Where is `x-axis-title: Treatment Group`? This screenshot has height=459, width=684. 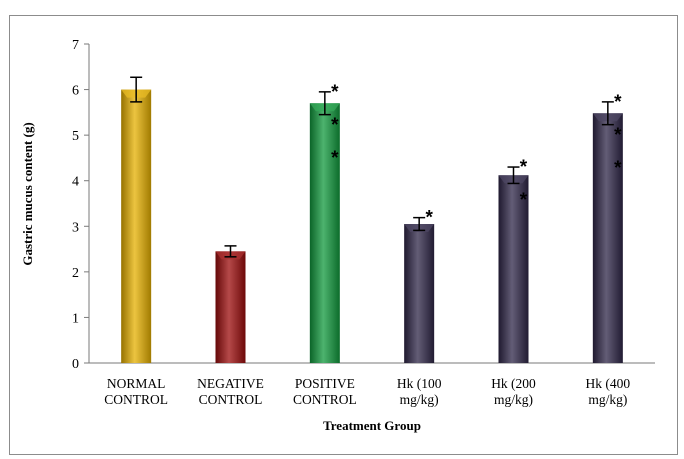
x-axis-title: Treatment Group is located at coordinates (372, 425).